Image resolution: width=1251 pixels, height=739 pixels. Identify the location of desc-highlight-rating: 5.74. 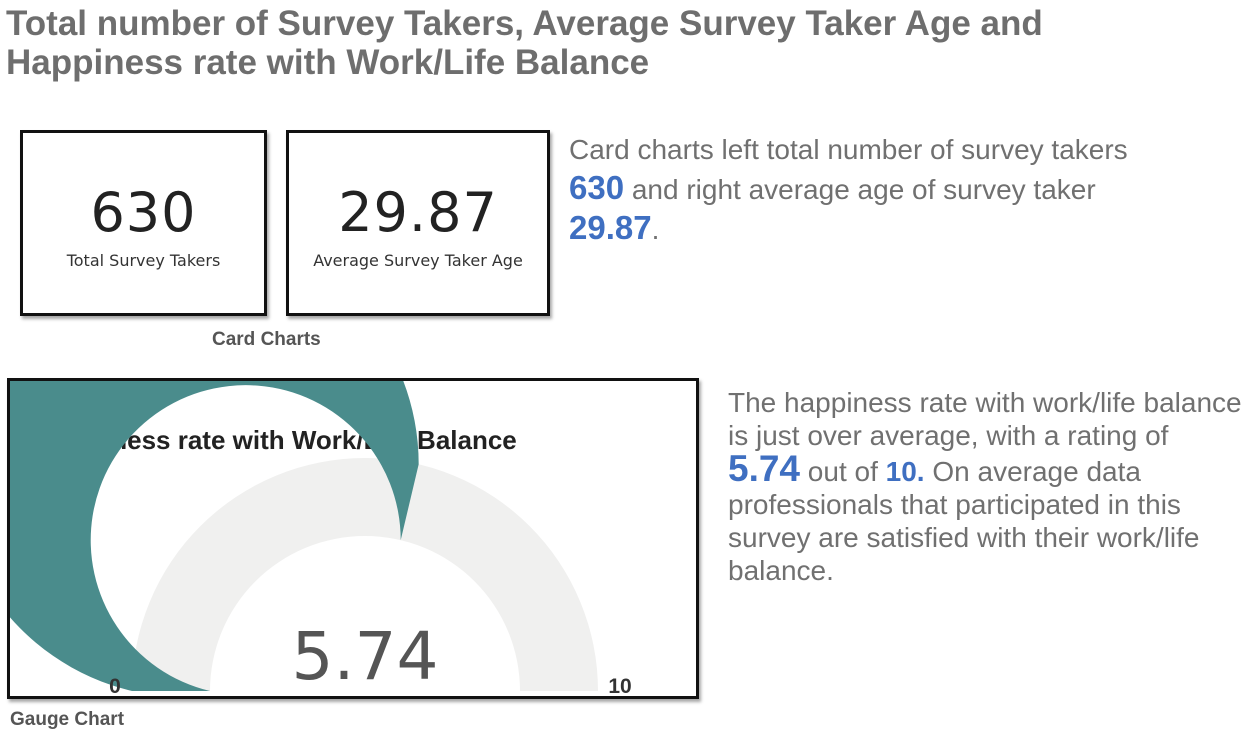
(764, 468).